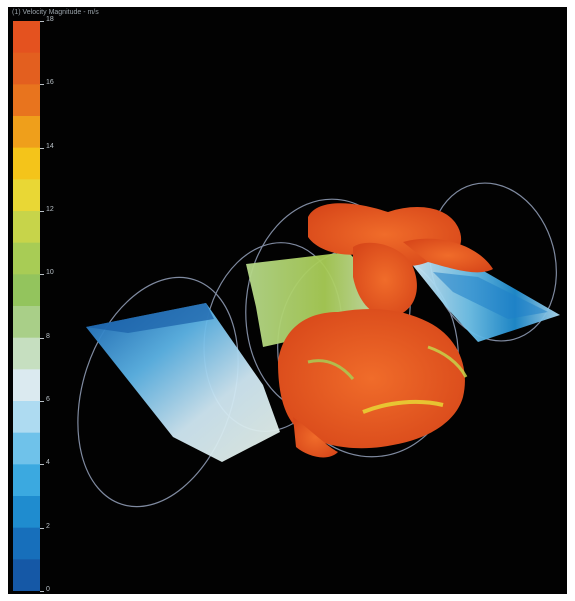 This screenshot has height=601, width=575. I want to click on colorbar-tick-label: 14, so click(50, 146).